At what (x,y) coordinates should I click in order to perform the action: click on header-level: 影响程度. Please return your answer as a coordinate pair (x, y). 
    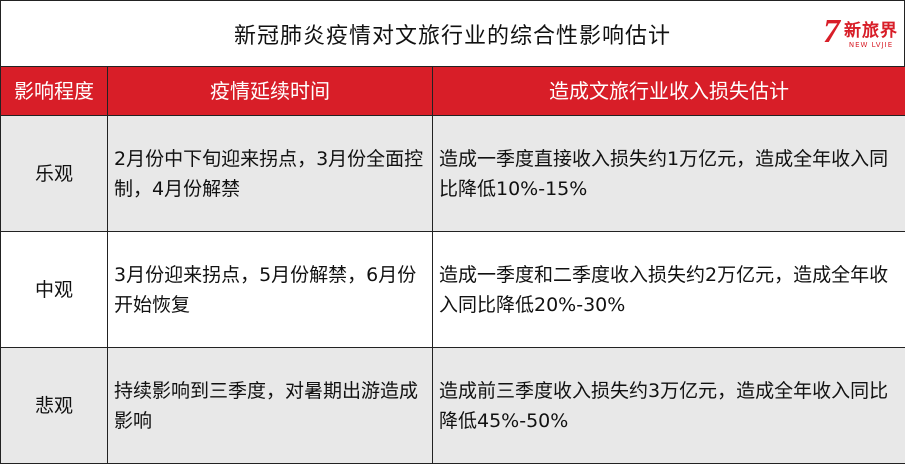
    Looking at the image, I should click on (54, 91).